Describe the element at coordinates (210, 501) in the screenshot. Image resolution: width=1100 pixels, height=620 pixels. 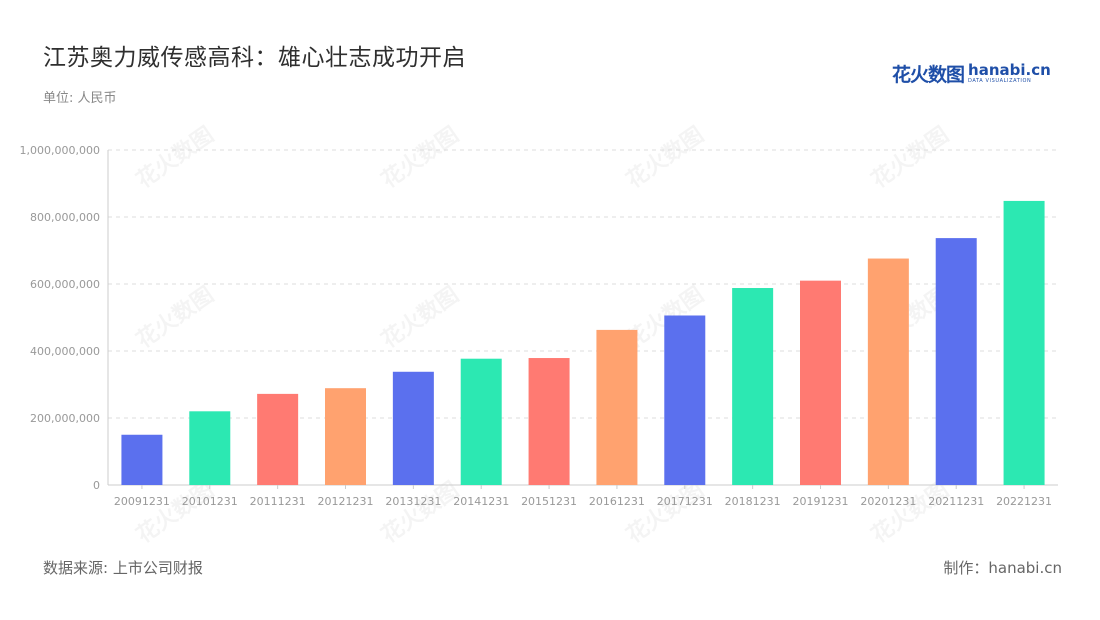
I see `x-tick-label: 20101231` at that location.